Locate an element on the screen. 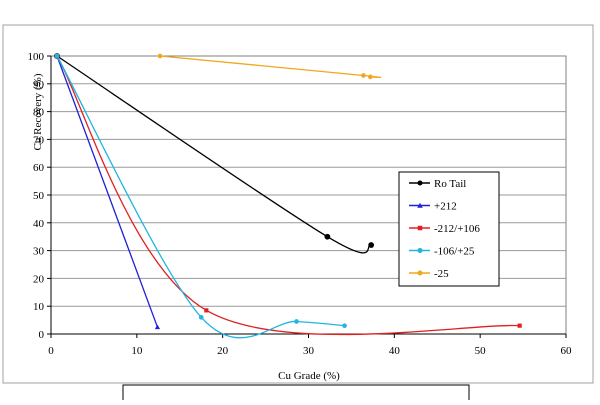 The image size is (600, 405). legend-label-2: -212/+106 is located at coordinates (457, 229).